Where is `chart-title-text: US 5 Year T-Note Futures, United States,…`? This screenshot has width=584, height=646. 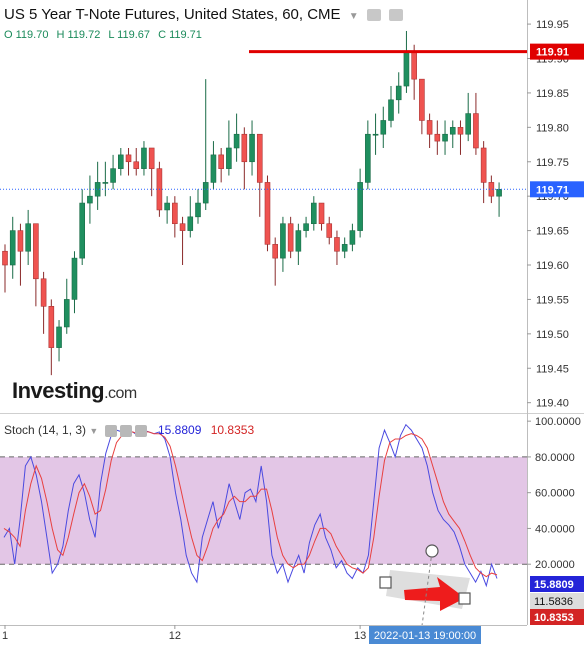
chart-title-text: US 5 Year T-Note Futures, United States,… is located at coordinates (172, 14).